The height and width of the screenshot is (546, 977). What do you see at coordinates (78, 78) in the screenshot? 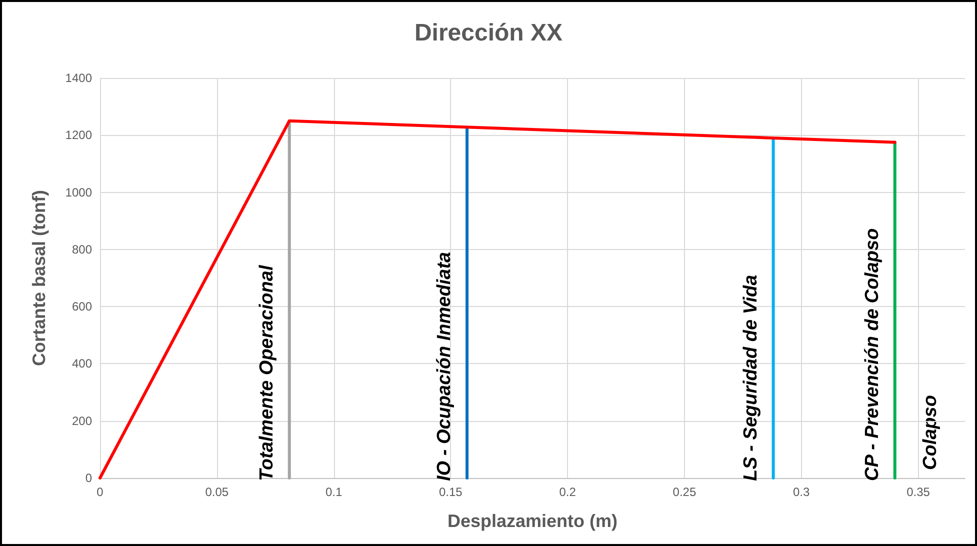
I see `y-tick-label: 1400` at bounding box center [78, 78].